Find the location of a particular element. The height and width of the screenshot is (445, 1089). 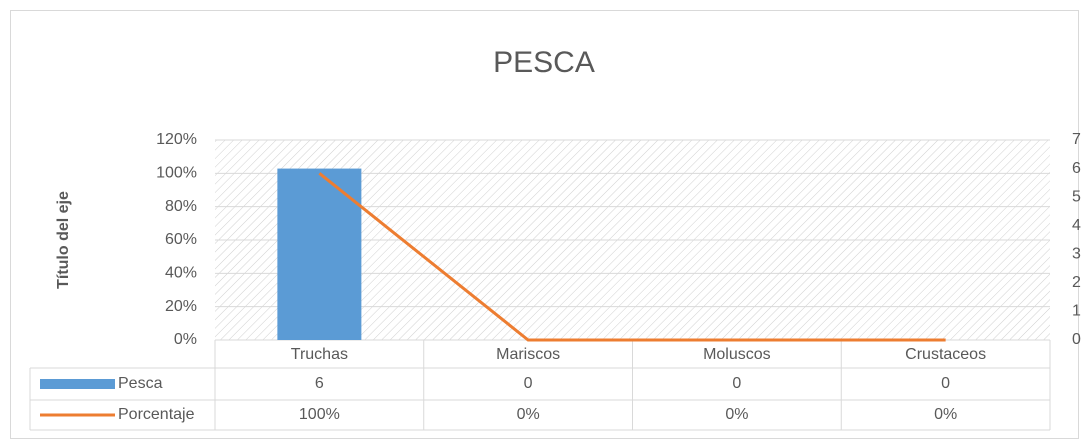

table-value: 6 is located at coordinates (319, 383).